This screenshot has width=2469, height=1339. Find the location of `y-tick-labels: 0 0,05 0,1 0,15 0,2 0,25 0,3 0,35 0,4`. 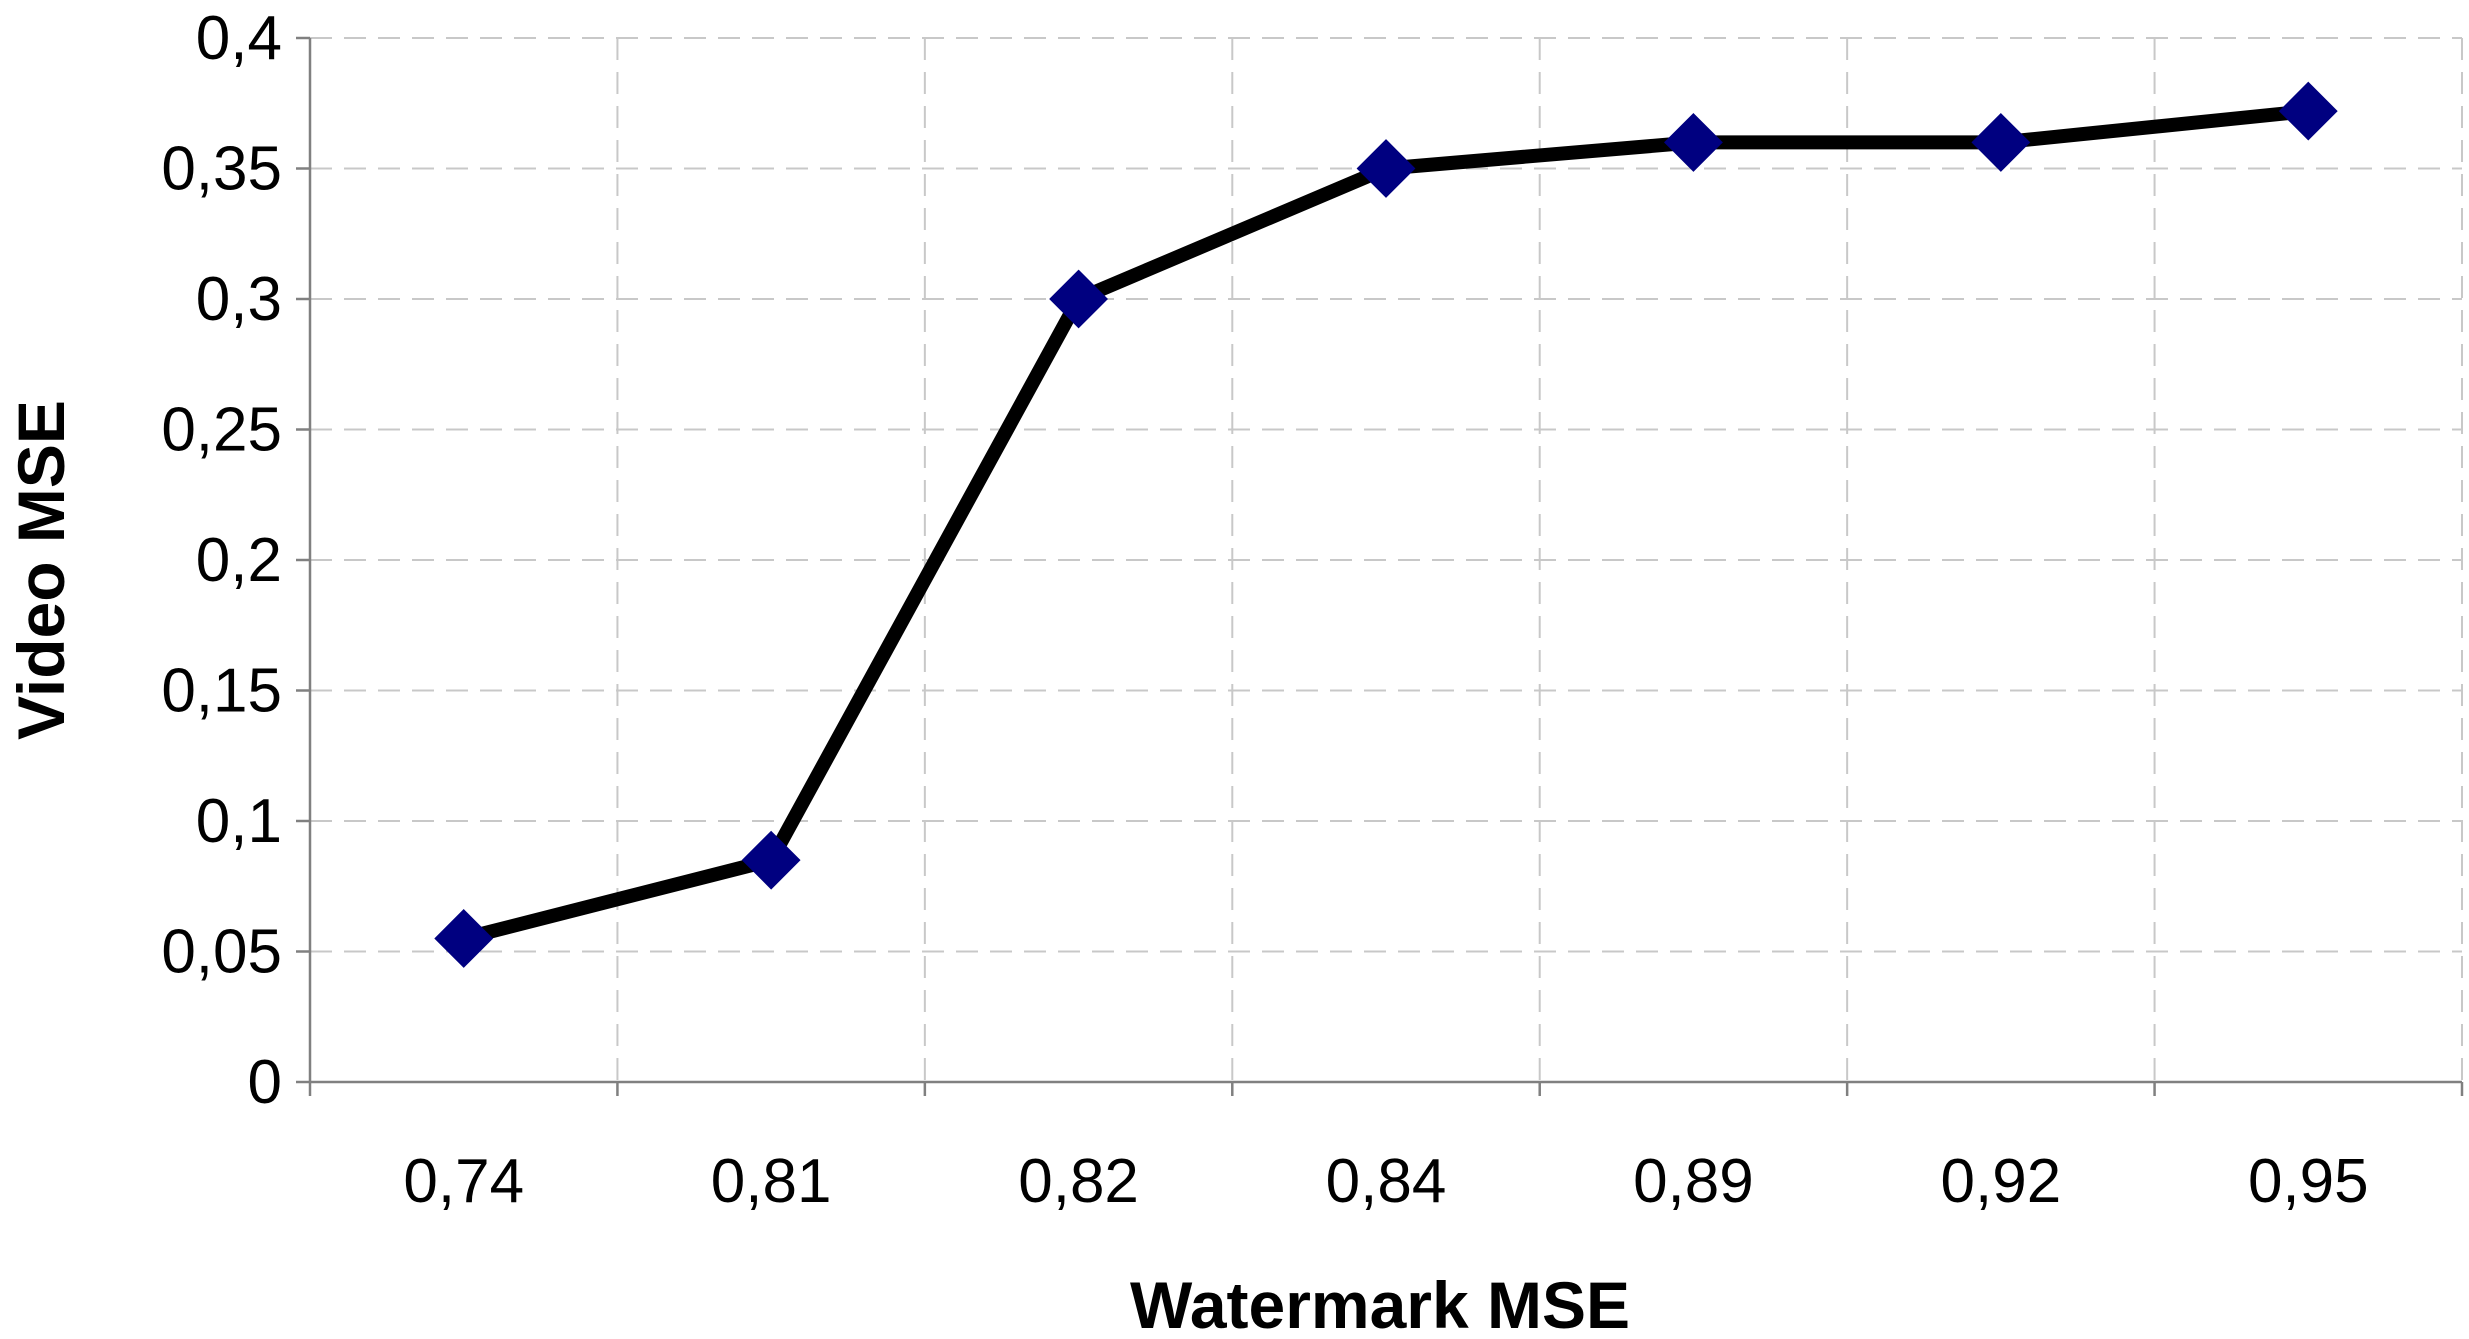

y-tick-labels: 0 0,05 0,1 0,15 0,2 0,25 0,3 0,35 0,4 is located at coordinates (221, 560).